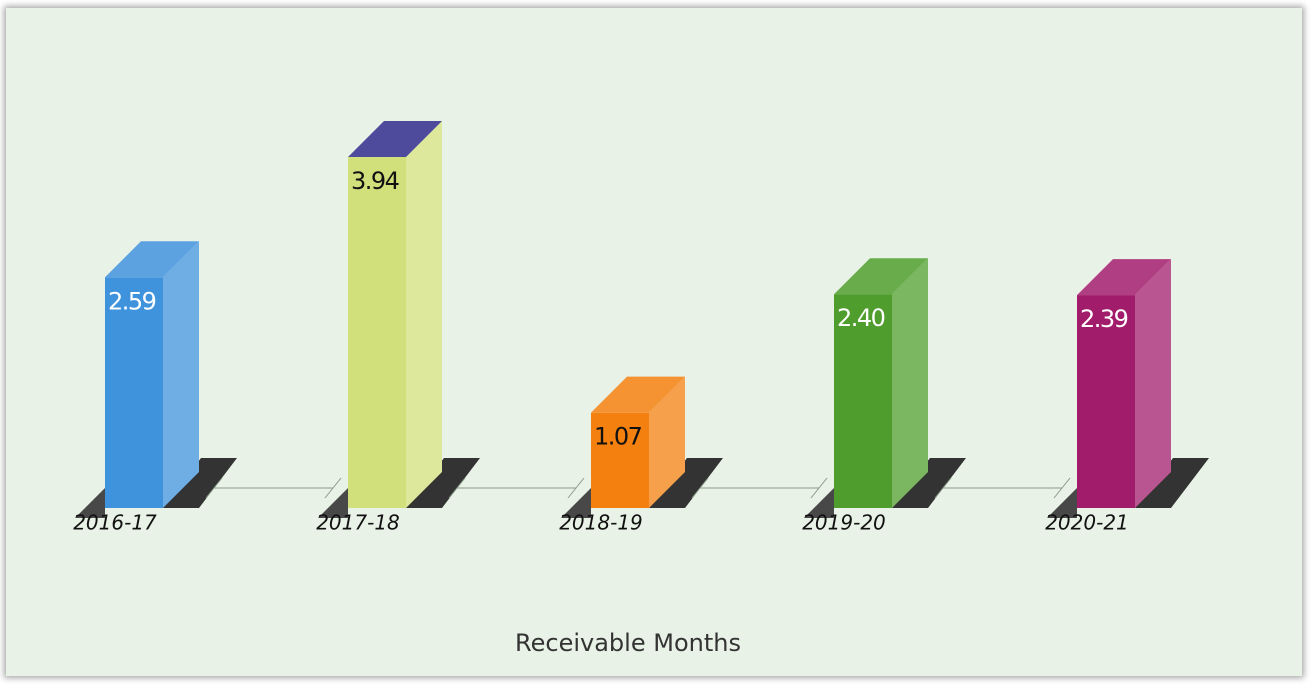 The image size is (1311, 684). What do you see at coordinates (628, 643) in the screenshot?
I see `chart-title: Receivable Months` at bounding box center [628, 643].